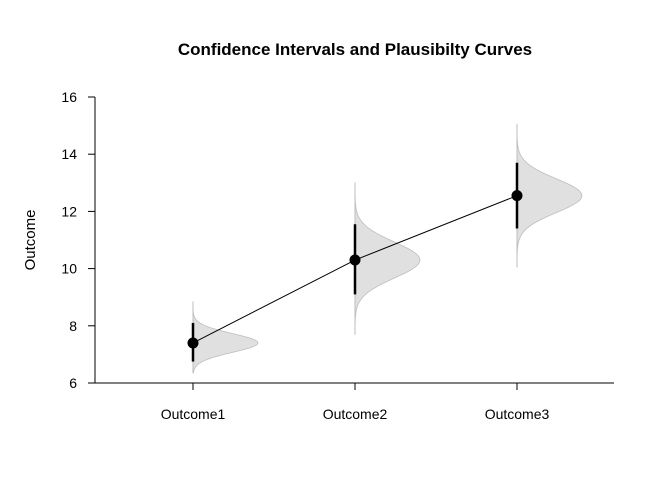  Describe the element at coordinates (78, 240) in the screenshot. I see `y-ticks: 6 8 10 12 14 16` at that location.